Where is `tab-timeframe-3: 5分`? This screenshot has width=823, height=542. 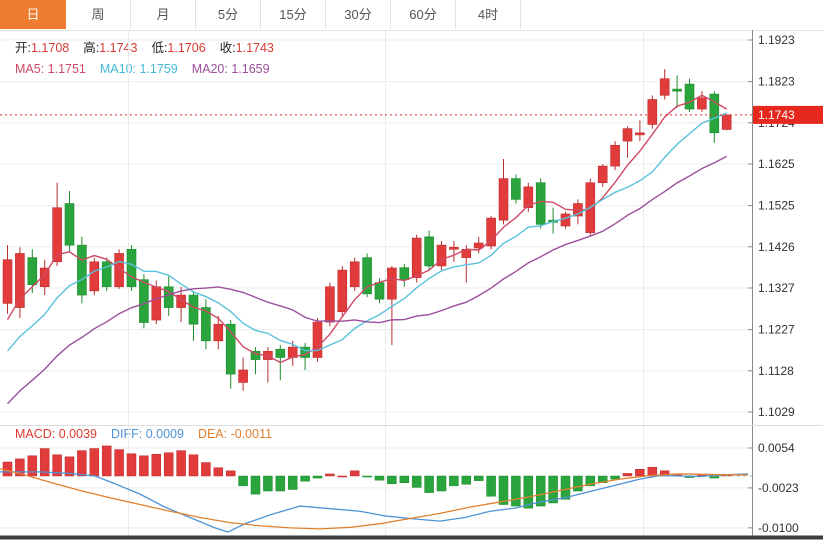
tab-timeframe-3: 5分 is located at coordinates (228, 14).